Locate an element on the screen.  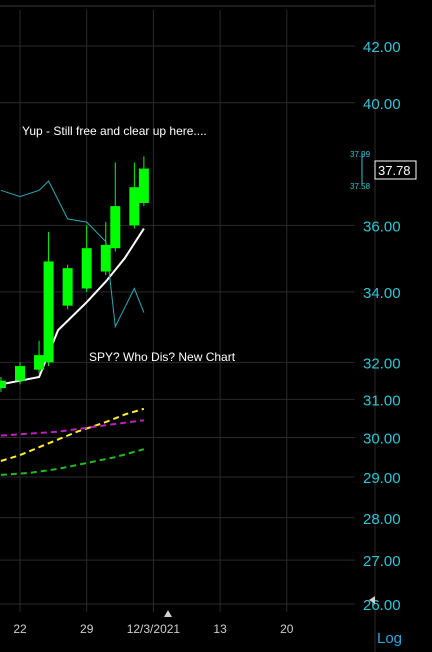
x-tick-label: 22 is located at coordinates (20, 629).